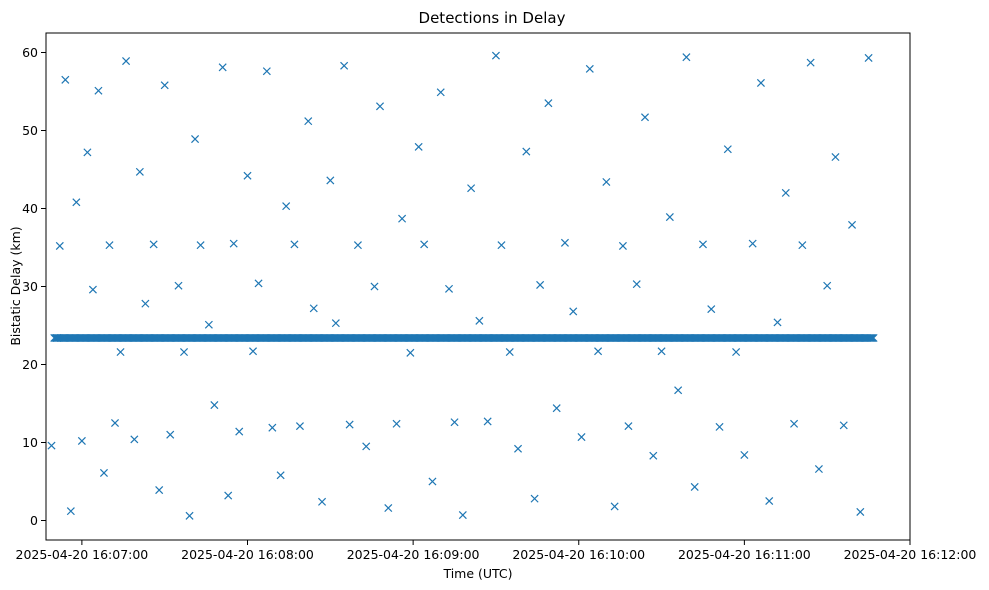 The height and width of the screenshot is (590, 989). Describe the element at coordinates (15, 285) in the screenshot. I see `y-axis-label: Bistatic Delay (km)` at that location.